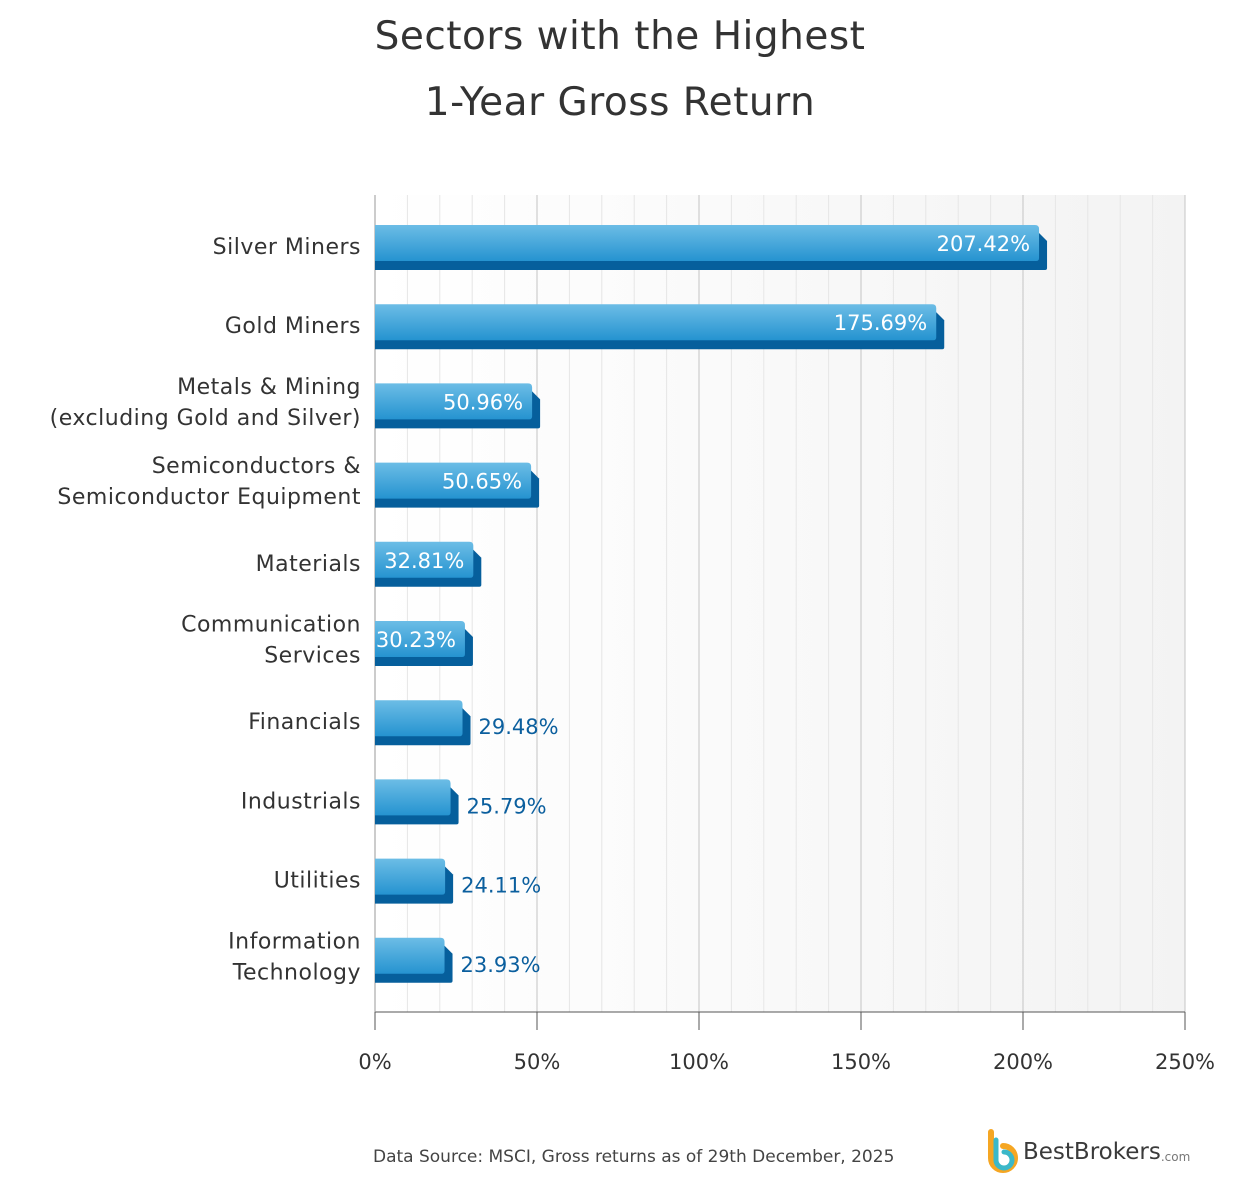  Describe the element at coordinates (482, 482) in the screenshot. I see `data-label: 50.65%` at that location.